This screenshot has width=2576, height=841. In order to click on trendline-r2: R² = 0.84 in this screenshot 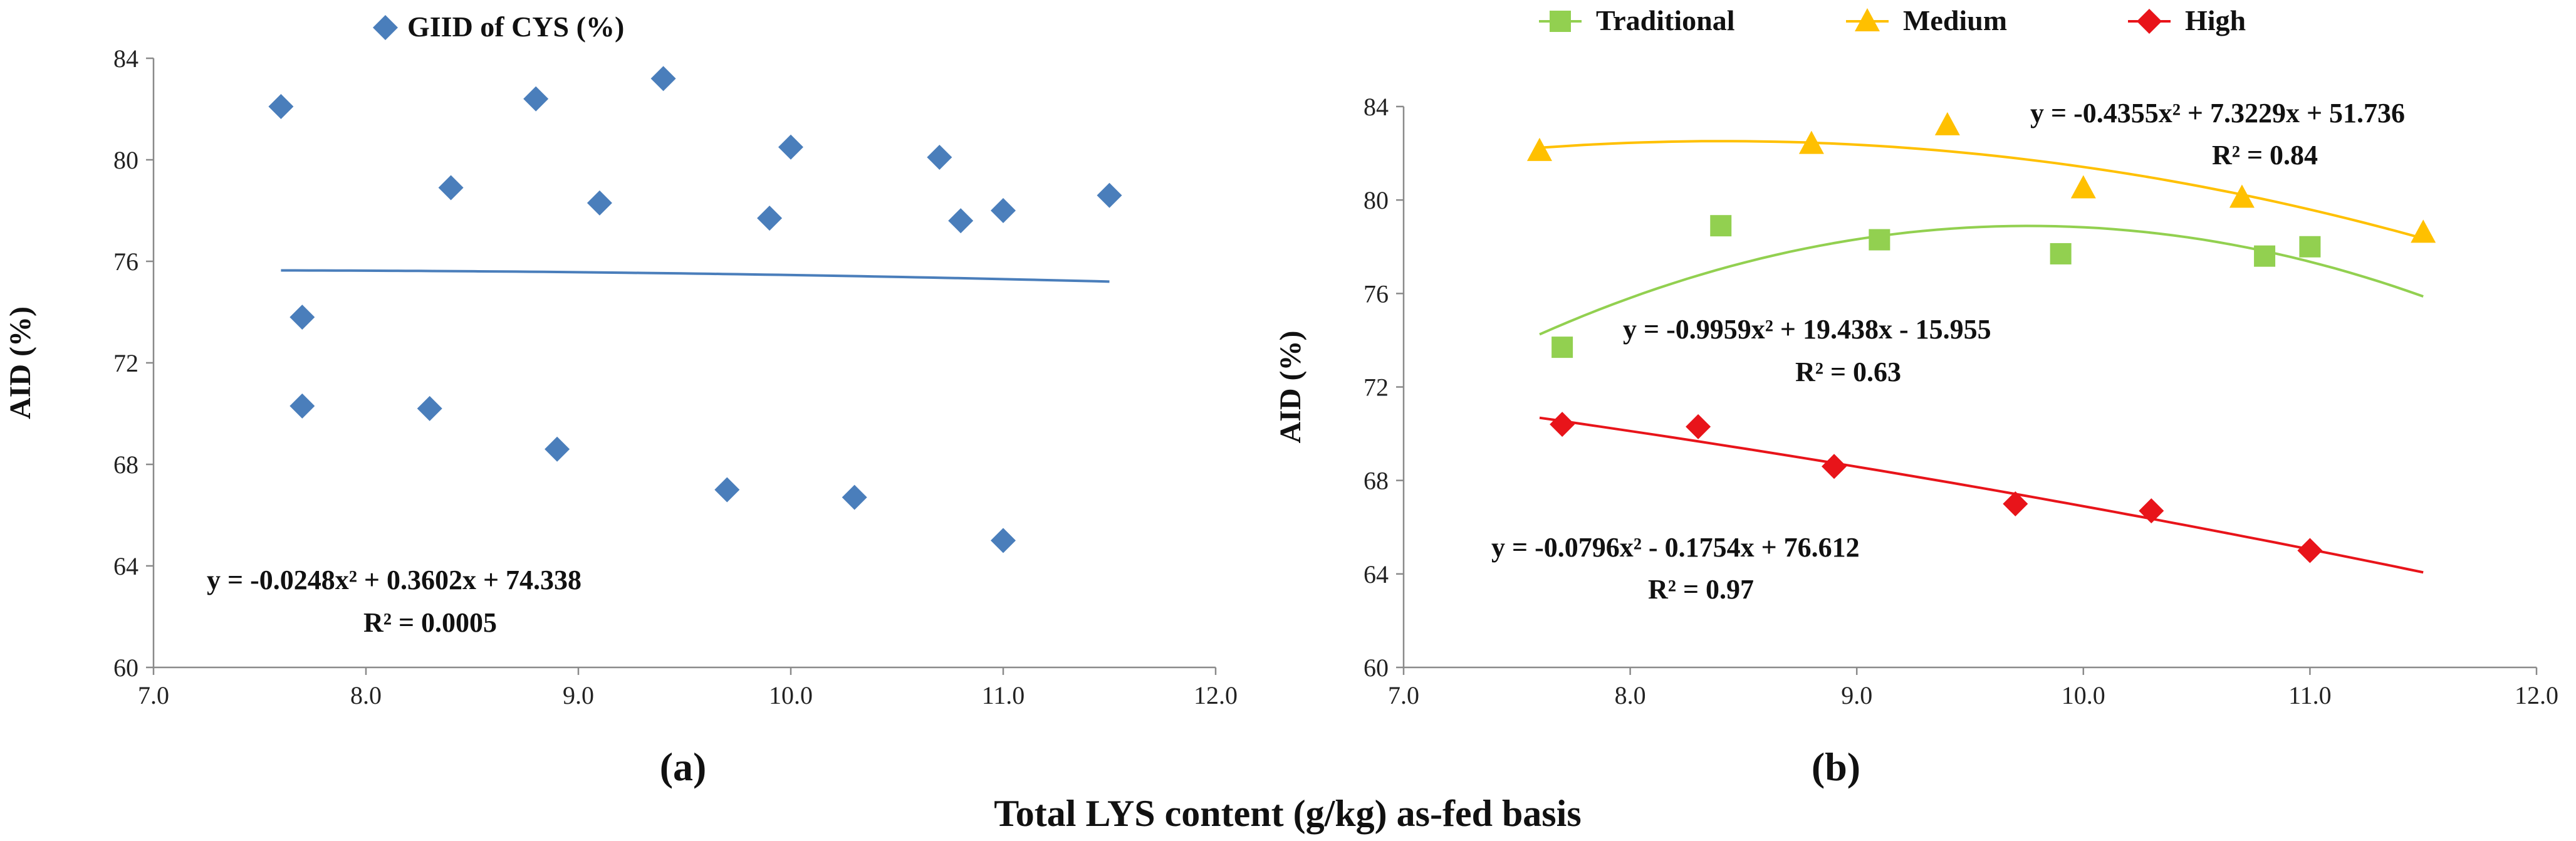, I will do `click(2265, 155)`.